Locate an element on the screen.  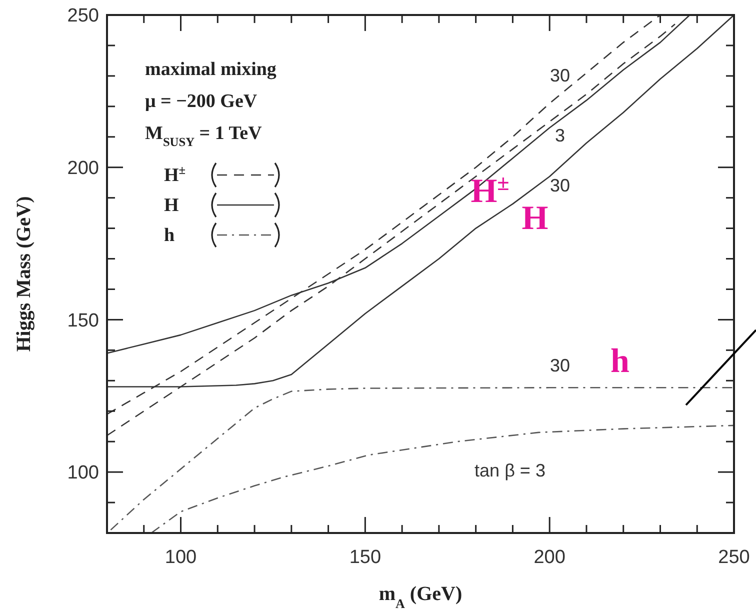
legend-label: H$^{±}$ is located at coordinates (175, 174).